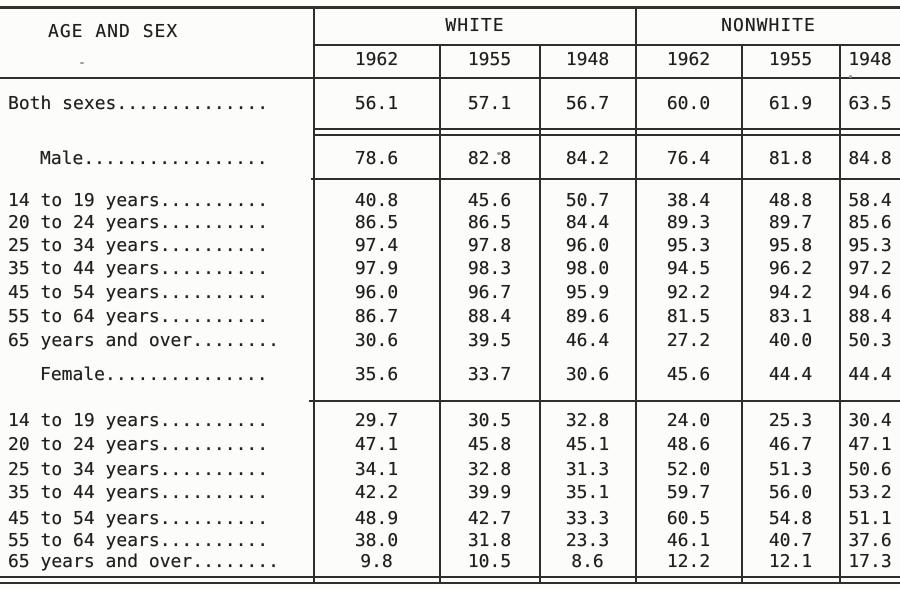  What do you see at coordinates (587, 316) in the screenshot?
I see `value-cell: 89.6` at bounding box center [587, 316].